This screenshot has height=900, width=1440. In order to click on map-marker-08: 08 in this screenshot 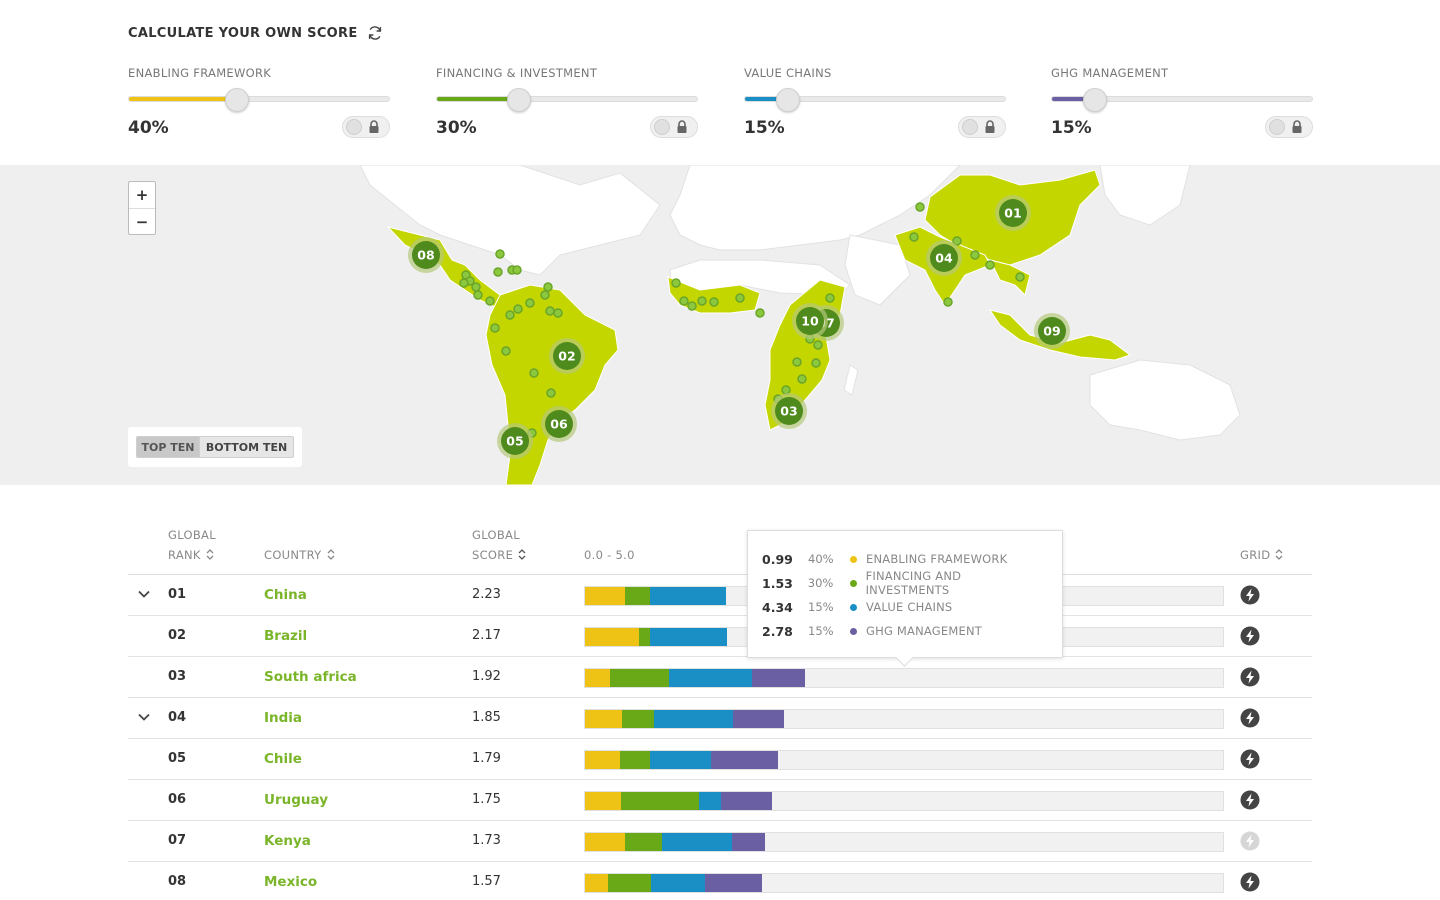, I will do `click(426, 255)`.